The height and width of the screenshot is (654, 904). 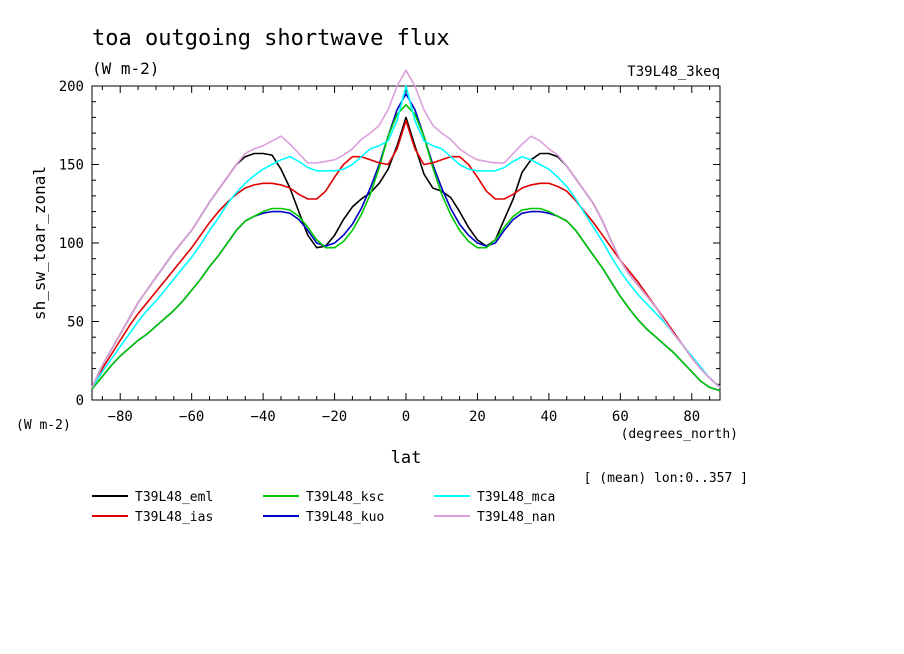 What do you see at coordinates (691, 417) in the screenshot?
I see `x-tick-label: 80` at bounding box center [691, 417].